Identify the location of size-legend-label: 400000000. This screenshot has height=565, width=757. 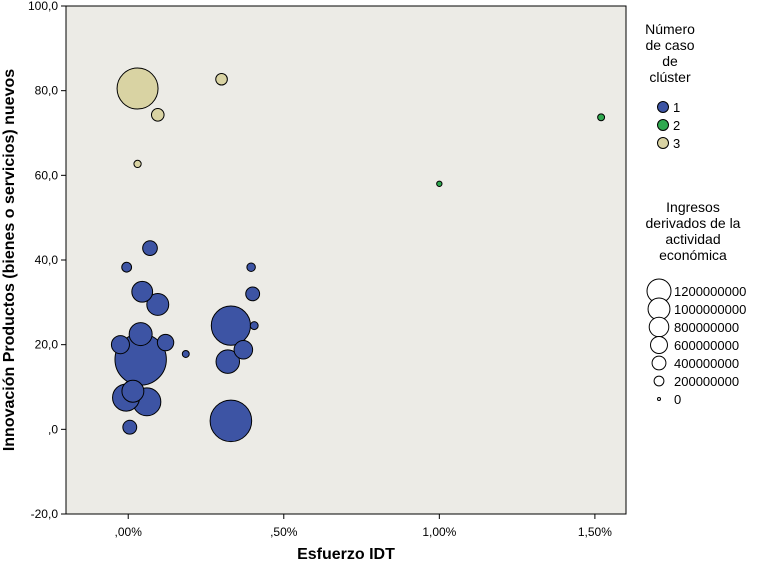
(706, 363).